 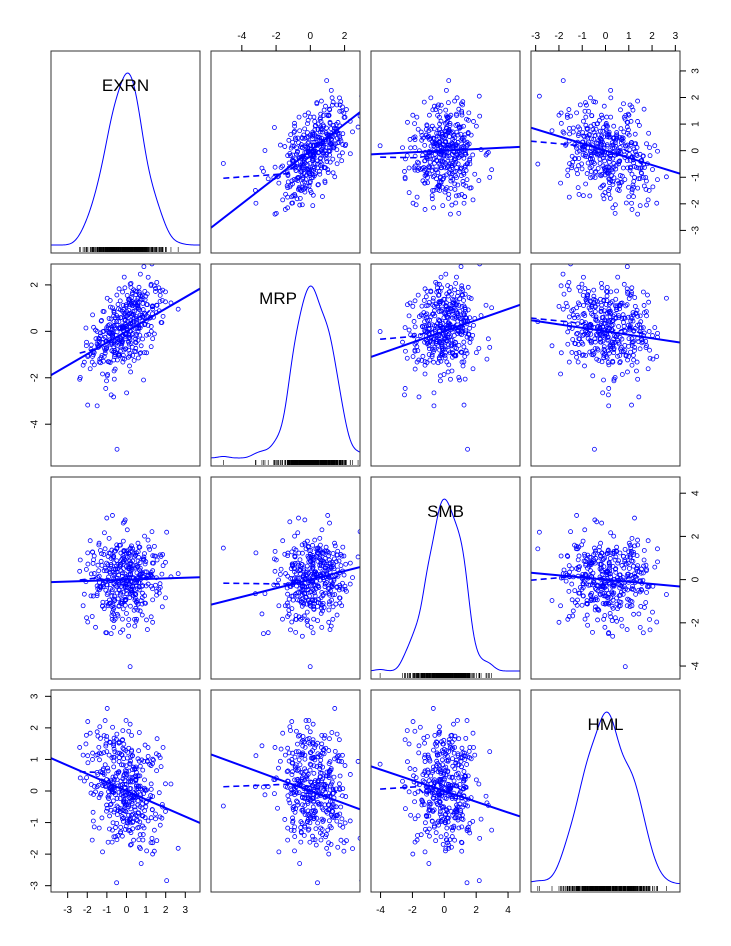 What do you see at coordinates (125, 331) in the screenshot?
I see `regression-line` at bounding box center [125, 331].